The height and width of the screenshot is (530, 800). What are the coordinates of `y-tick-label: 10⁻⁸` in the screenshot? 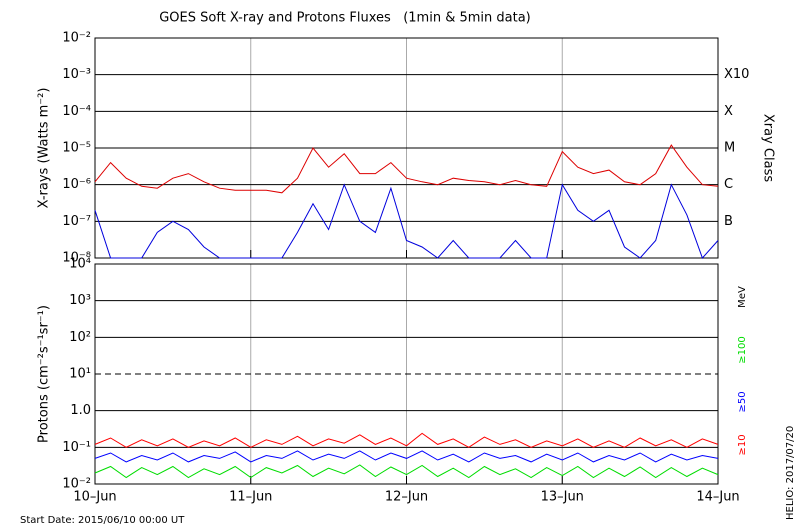 It's located at (76, 258).